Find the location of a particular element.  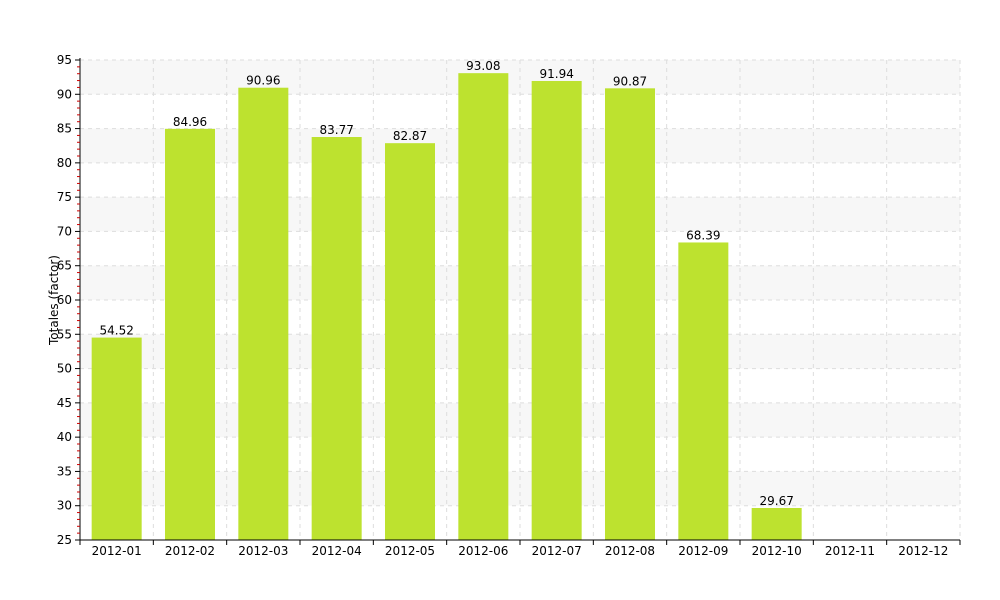

y-tick-label: 40 is located at coordinates (64, 437).